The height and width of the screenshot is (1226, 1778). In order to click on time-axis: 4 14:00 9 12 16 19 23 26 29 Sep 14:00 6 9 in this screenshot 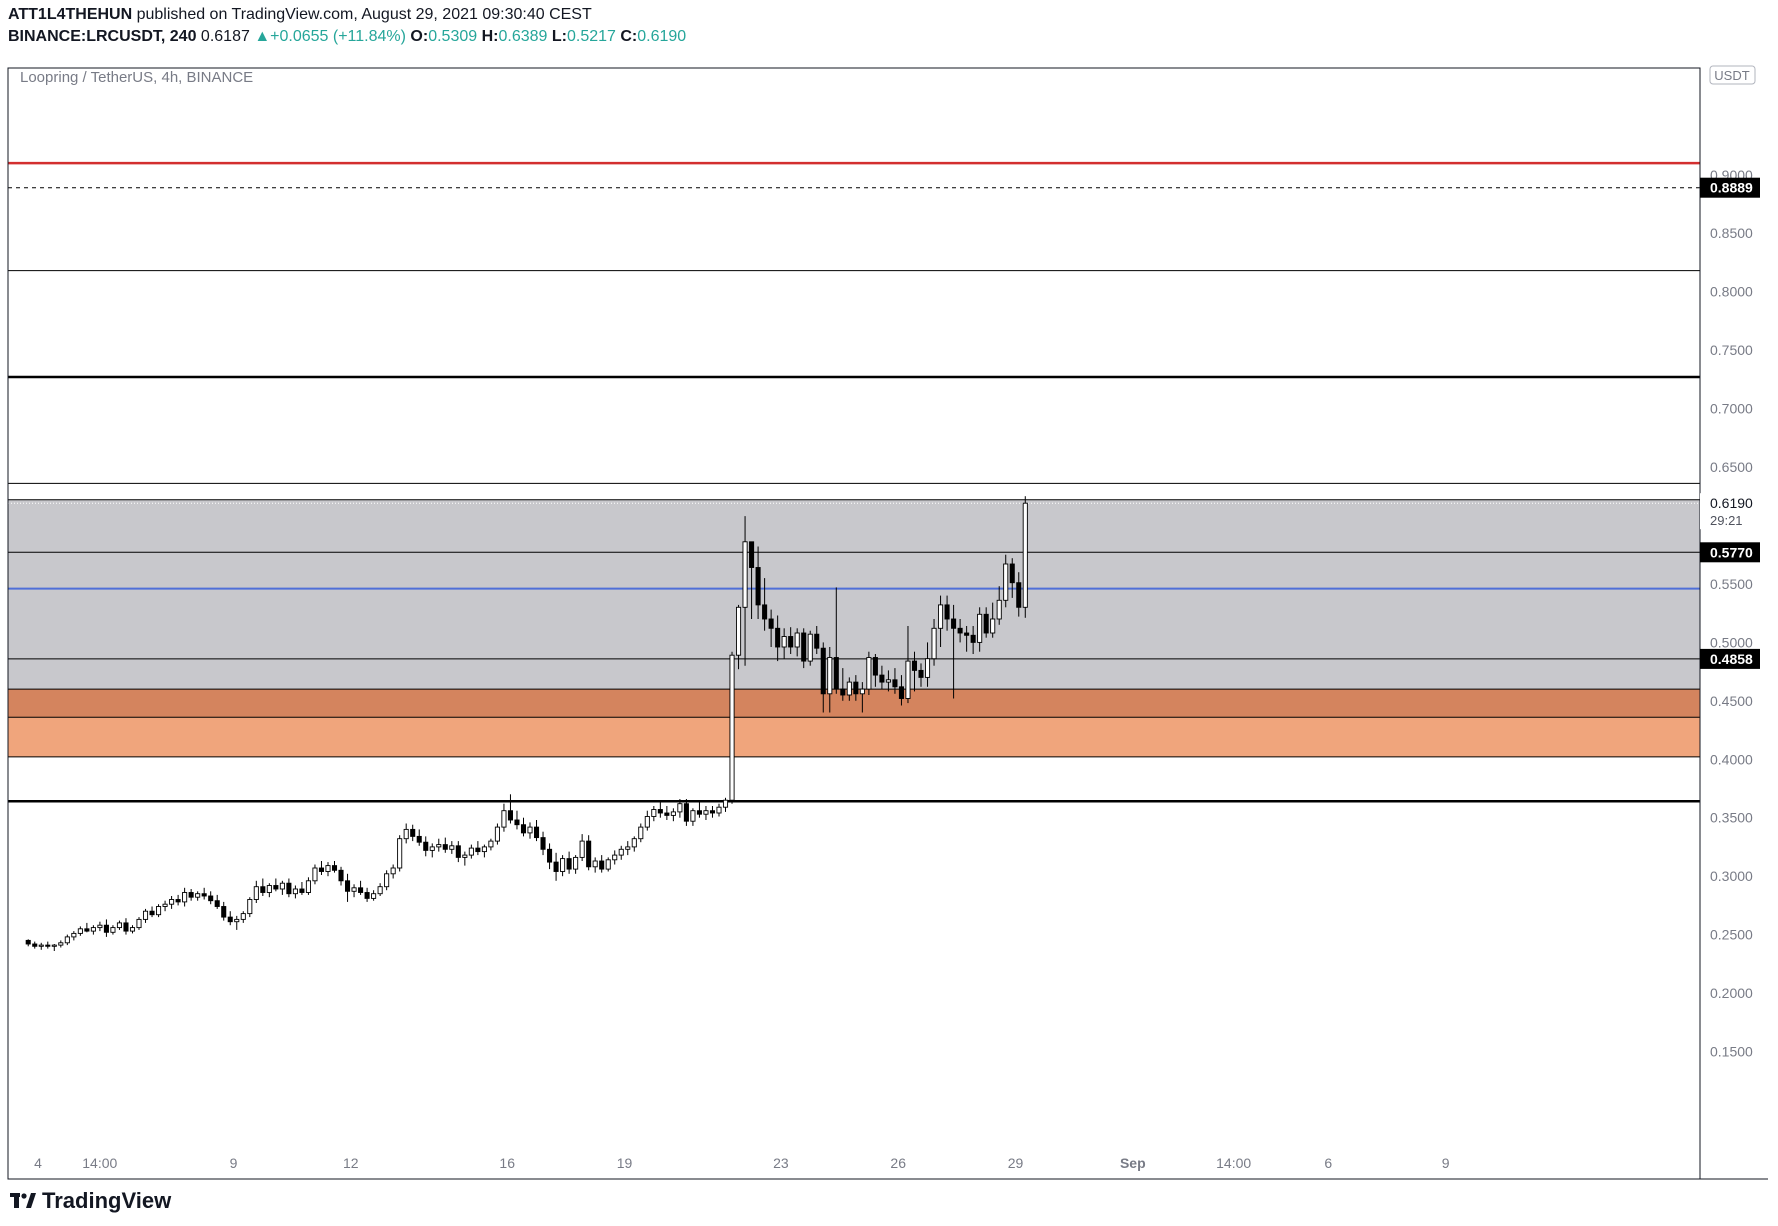, I will do `click(742, 1163)`.